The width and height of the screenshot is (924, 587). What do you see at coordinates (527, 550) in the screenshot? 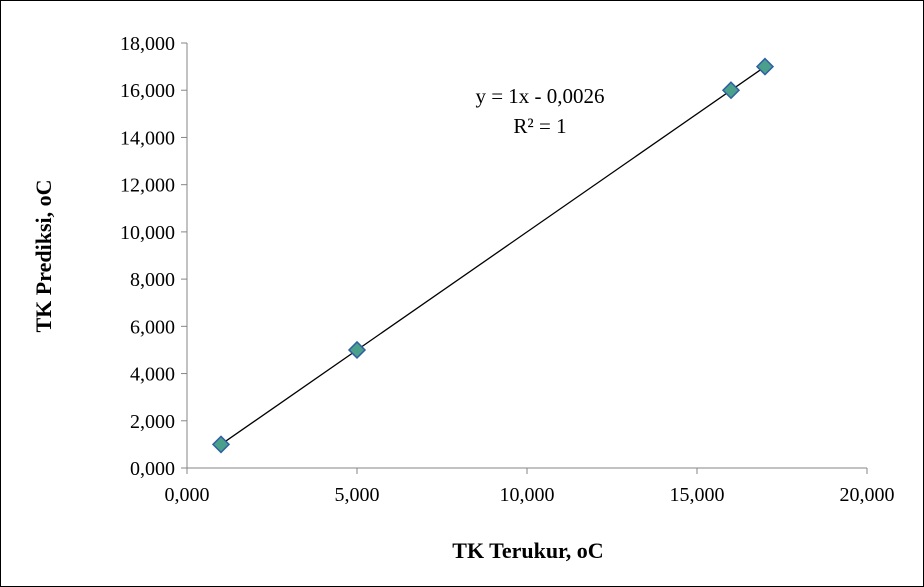
I see `x-axis-title: TK Terukur, oC` at bounding box center [527, 550].